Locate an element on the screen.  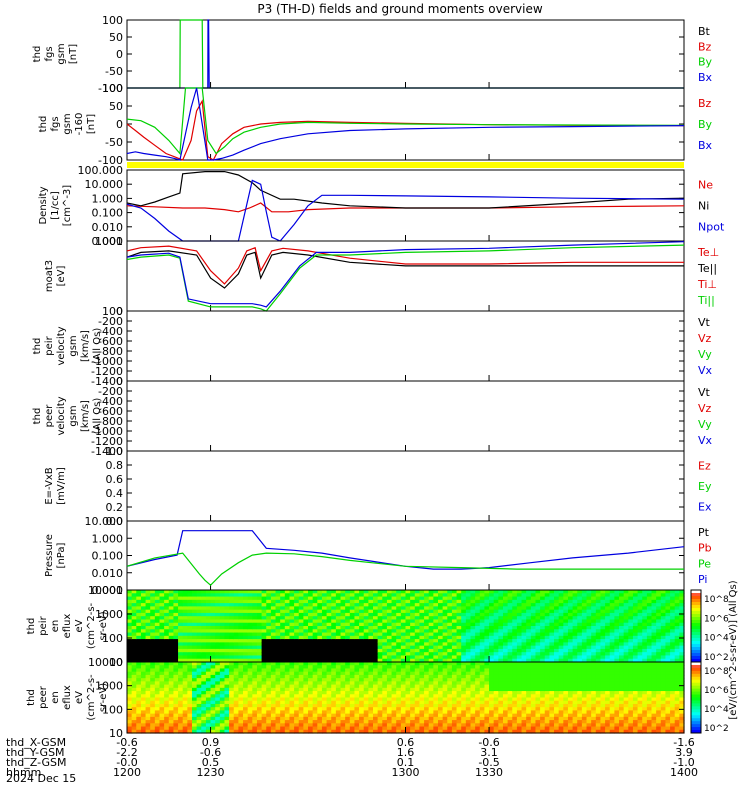
y-axis-label: Density is located at coordinates (43, 205).